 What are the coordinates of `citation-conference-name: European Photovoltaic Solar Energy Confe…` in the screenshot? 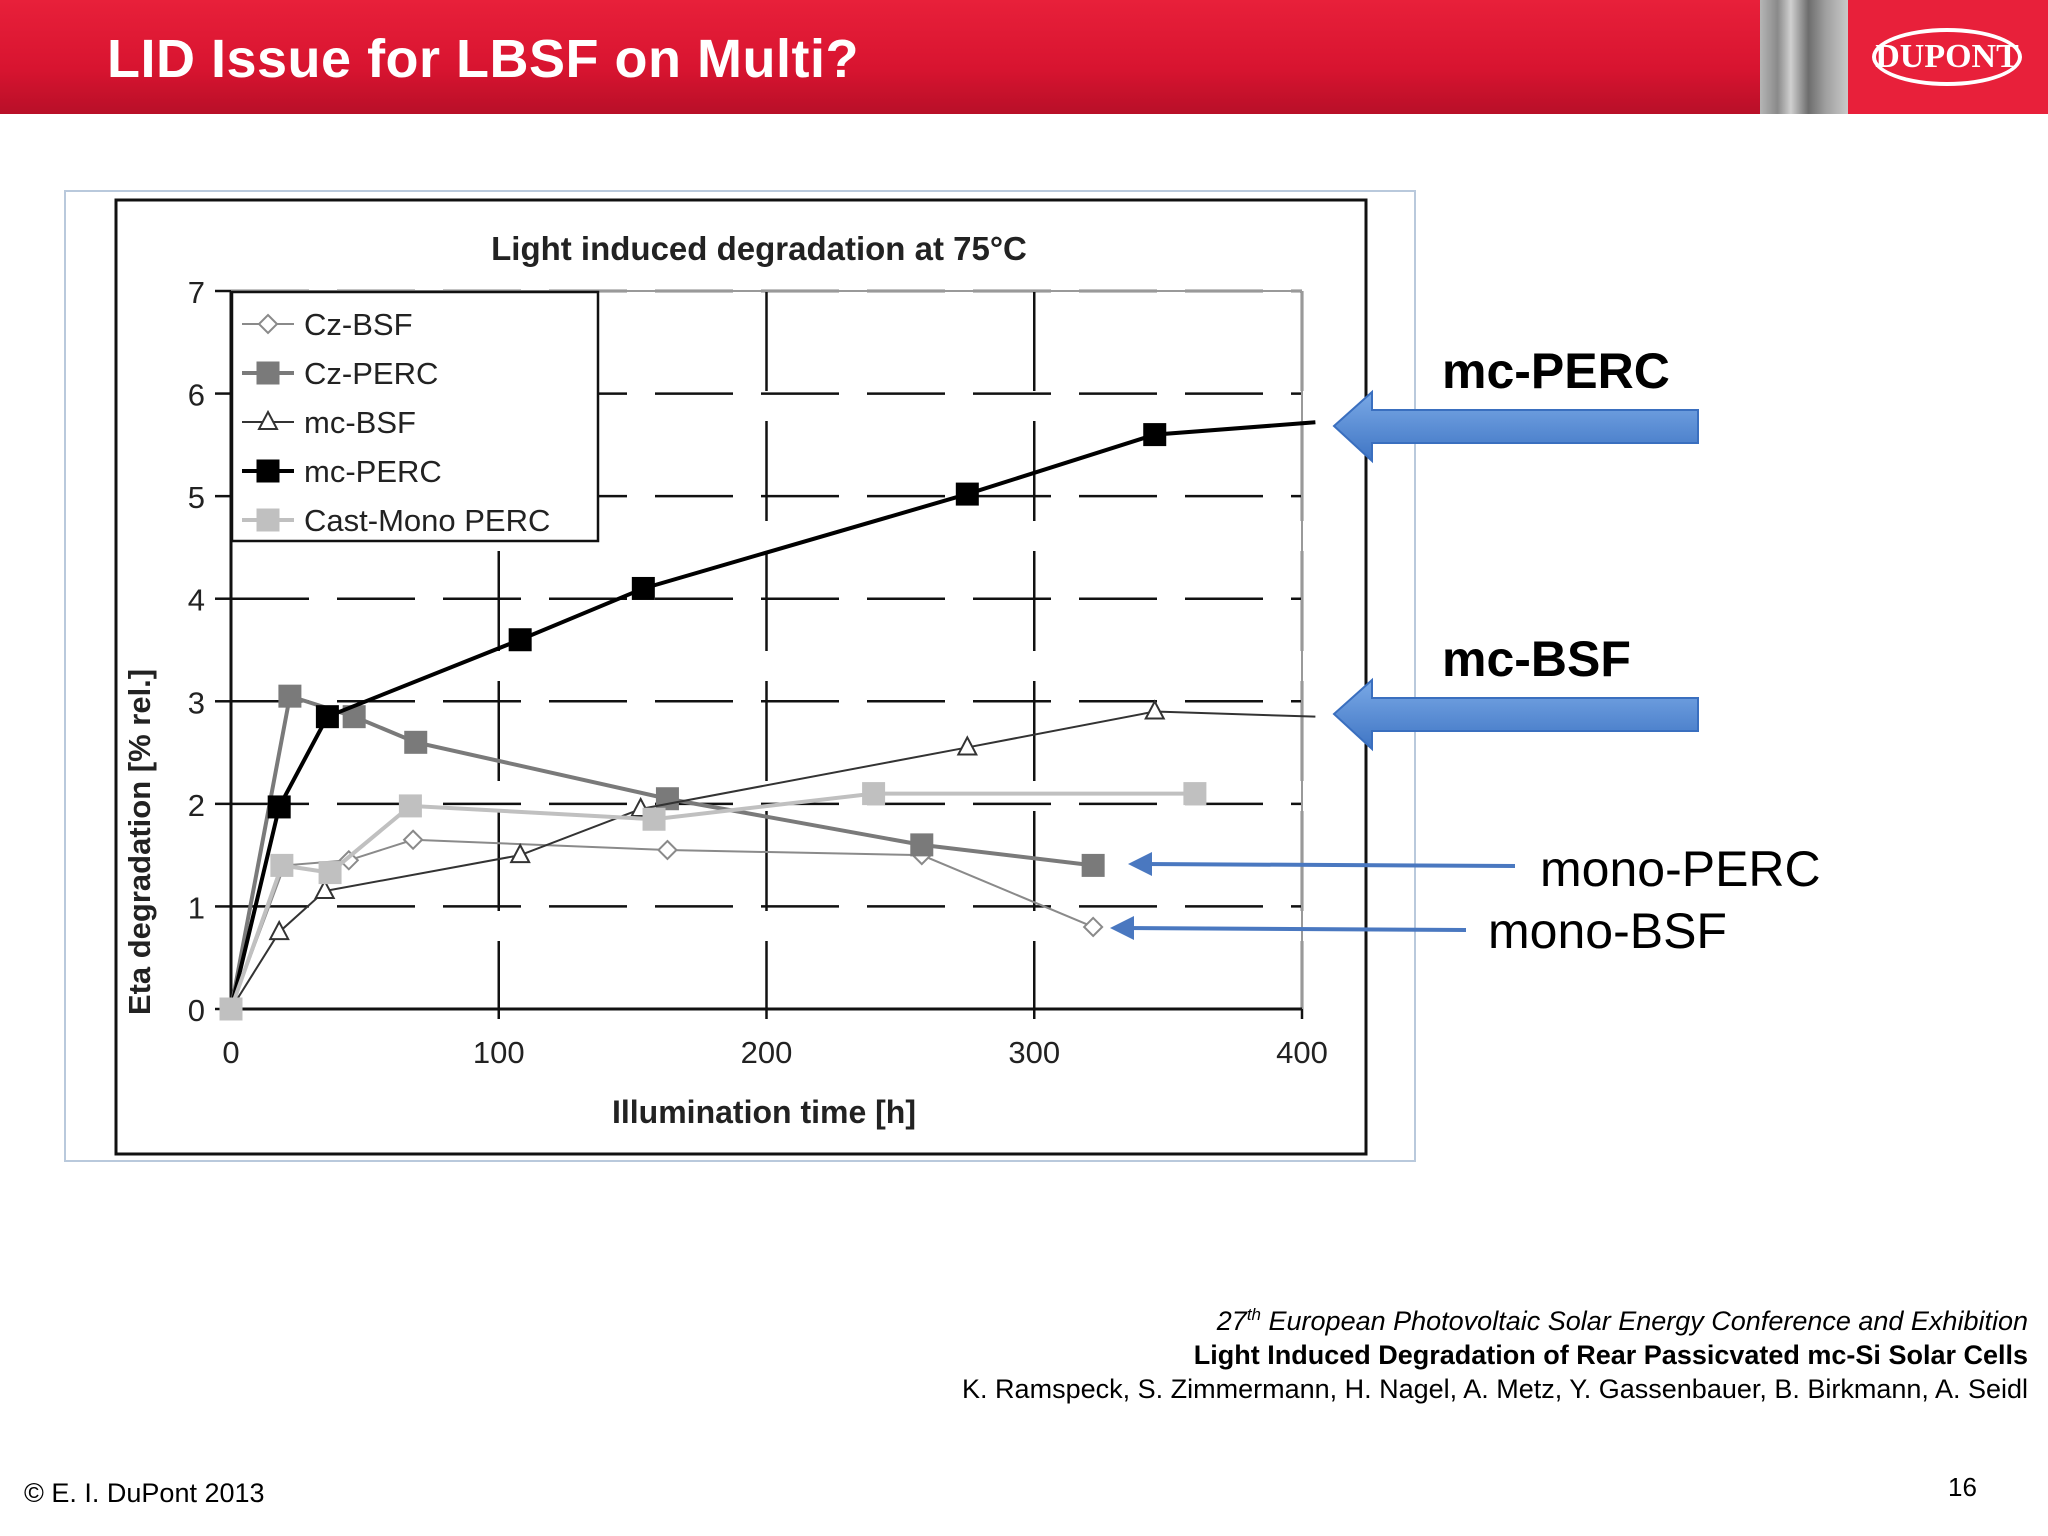 It's located at (1644, 1321).